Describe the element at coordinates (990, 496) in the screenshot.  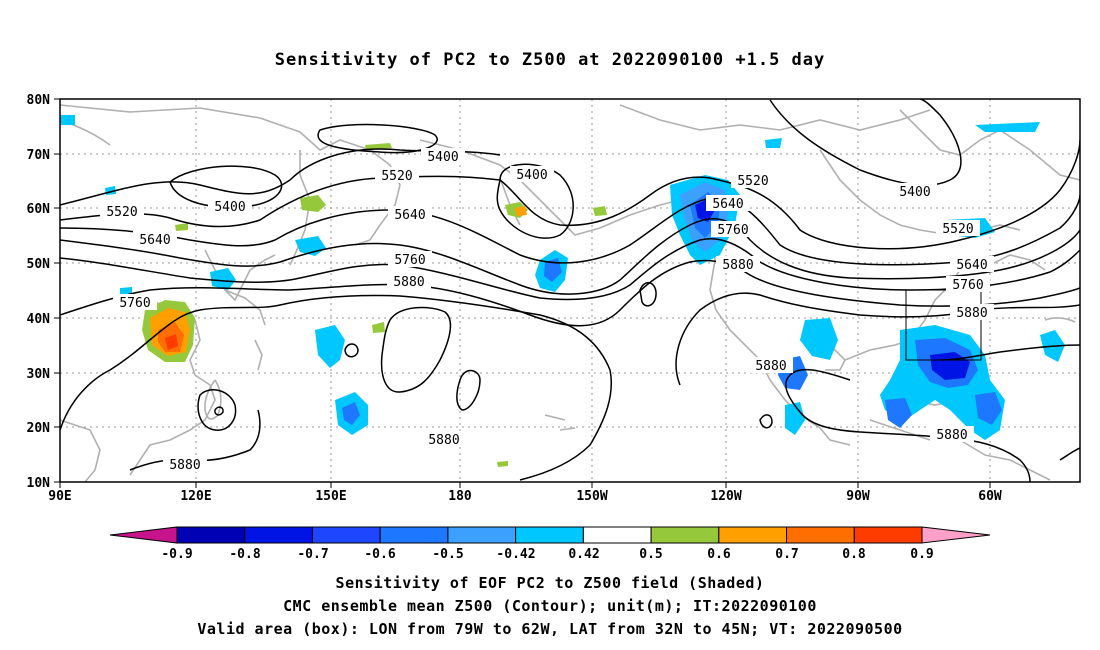
I see `lon-label: 60W` at that location.